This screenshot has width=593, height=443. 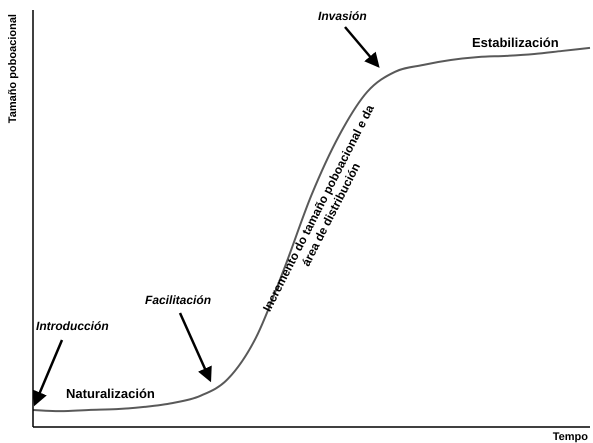 What do you see at coordinates (110, 393) in the screenshot?
I see `annotation: Naturalización` at bounding box center [110, 393].